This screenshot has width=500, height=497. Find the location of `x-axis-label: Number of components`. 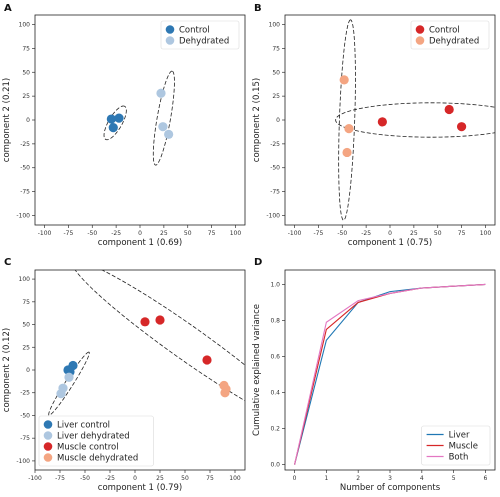

x-axis-label: Number of components is located at coordinates (390, 488).